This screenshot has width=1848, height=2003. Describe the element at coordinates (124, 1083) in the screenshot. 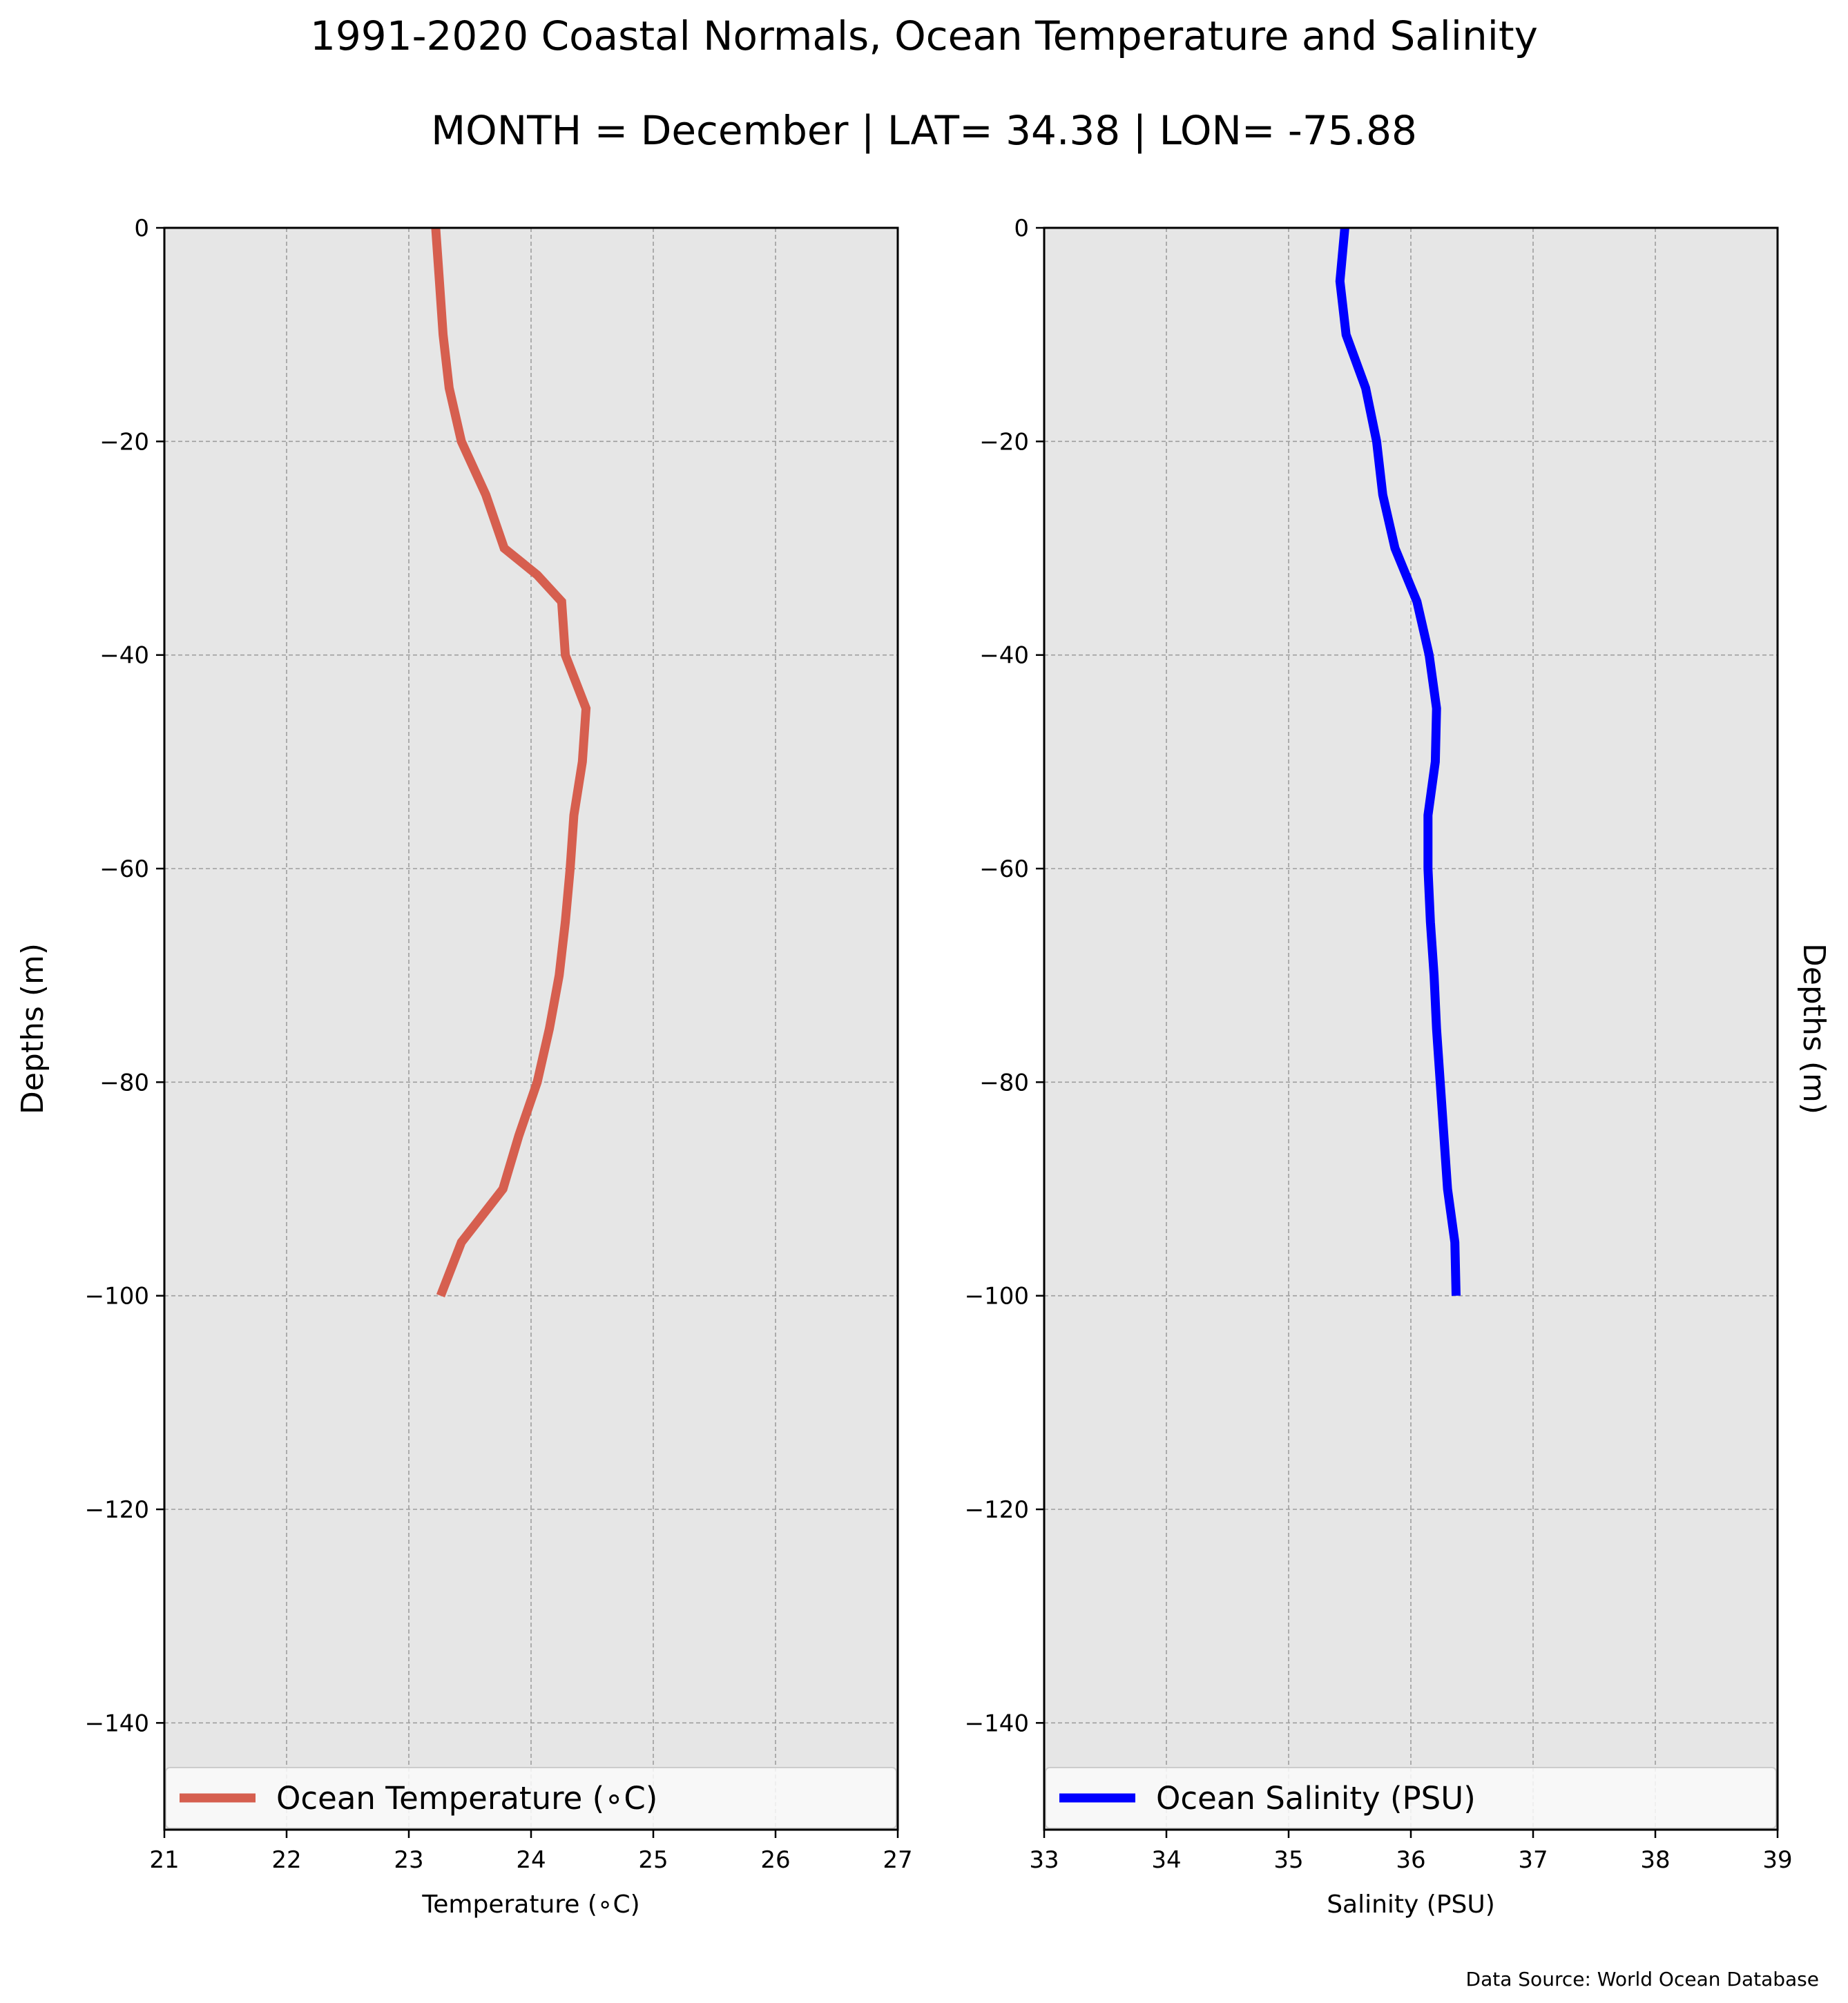

I see `temperature-y-tick-label: −80` at that location.